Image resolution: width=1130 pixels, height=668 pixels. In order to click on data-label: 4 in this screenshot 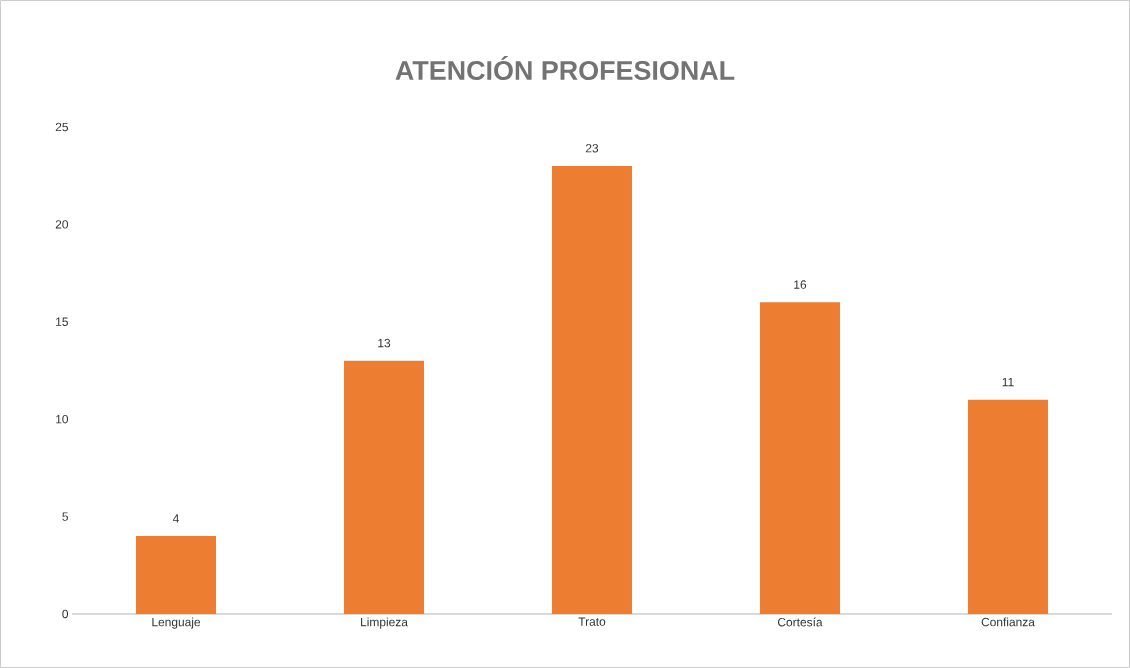, I will do `click(175, 518)`.